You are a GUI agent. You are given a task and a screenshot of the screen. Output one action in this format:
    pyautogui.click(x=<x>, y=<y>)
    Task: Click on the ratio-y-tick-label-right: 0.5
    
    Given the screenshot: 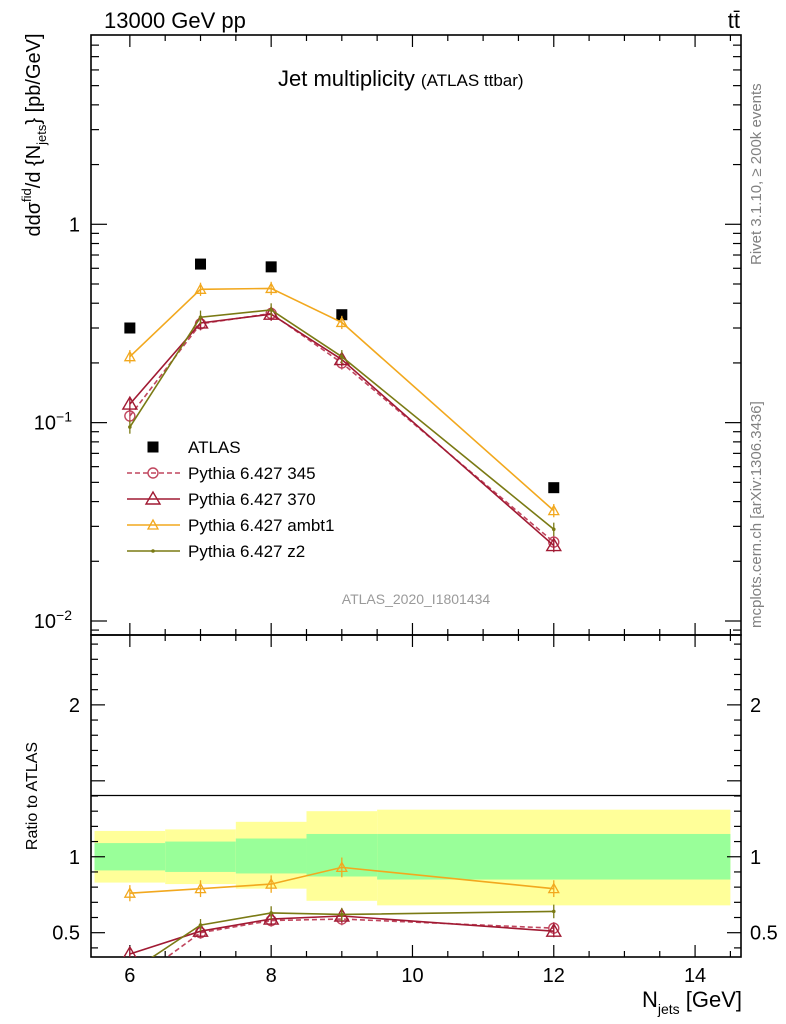 What is the action you would take?
    pyautogui.click(x=764, y=934)
    